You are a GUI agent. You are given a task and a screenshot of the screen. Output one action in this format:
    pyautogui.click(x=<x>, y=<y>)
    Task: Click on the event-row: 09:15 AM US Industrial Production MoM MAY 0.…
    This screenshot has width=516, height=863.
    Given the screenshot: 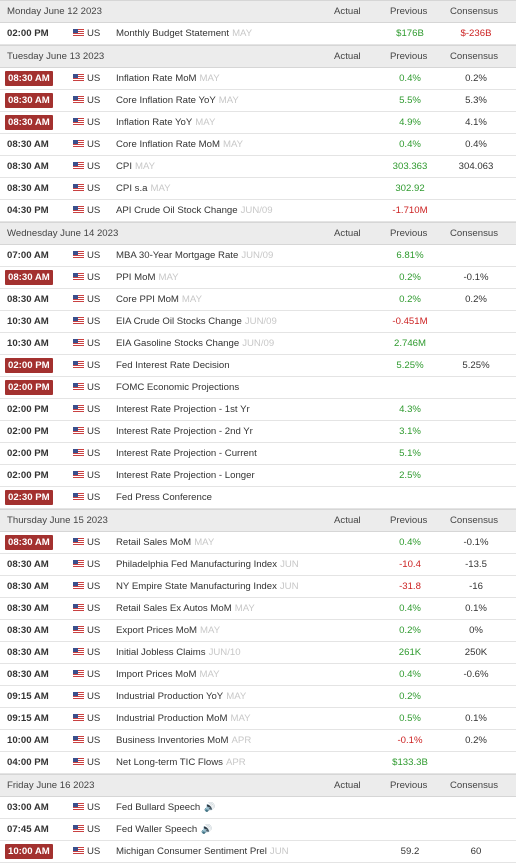 What is the action you would take?
    pyautogui.click(x=258, y=719)
    